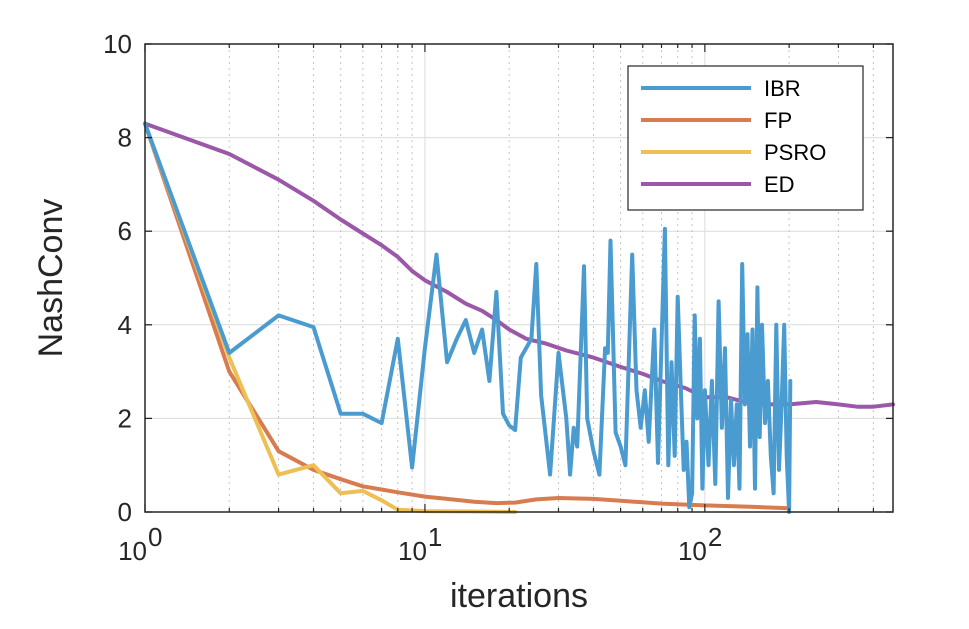 This screenshot has height=629, width=969. I want to click on x-tick-exponent: 1, so click(435, 537).